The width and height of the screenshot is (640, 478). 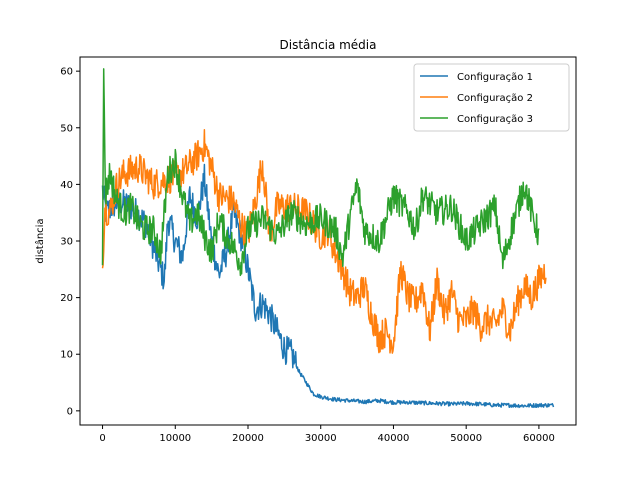 I want to click on y-tick-label: 20, so click(x=66, y=298).